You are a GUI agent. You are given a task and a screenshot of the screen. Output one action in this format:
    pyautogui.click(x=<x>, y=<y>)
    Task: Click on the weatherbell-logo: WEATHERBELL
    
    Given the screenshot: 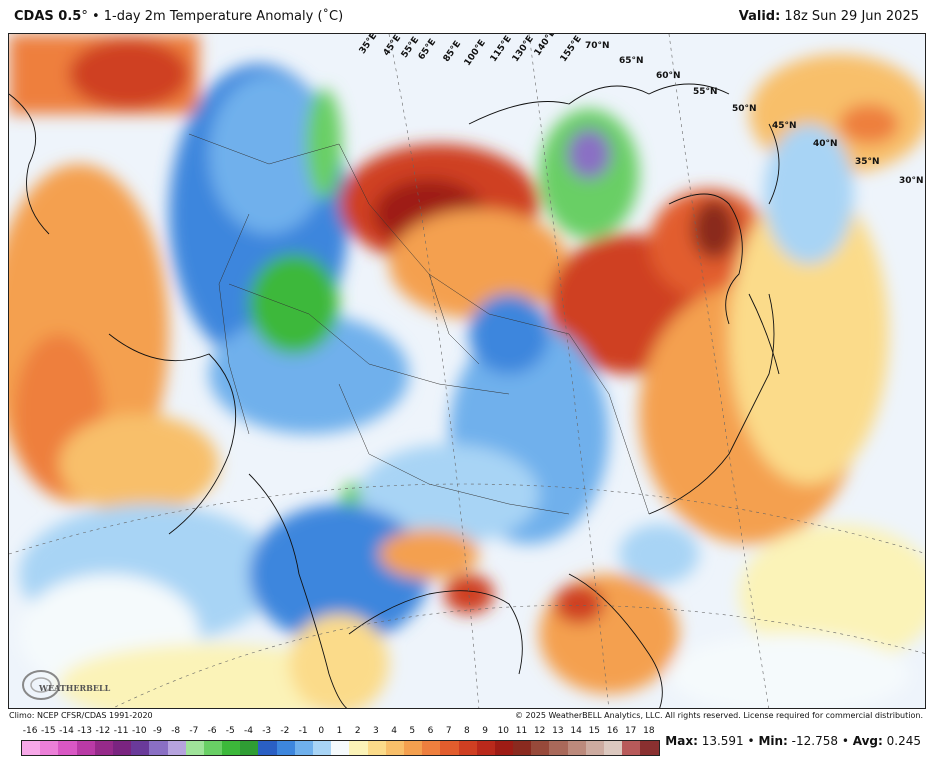 What is the action you would take?
    pyautogui.click(x=64, y=685)
    